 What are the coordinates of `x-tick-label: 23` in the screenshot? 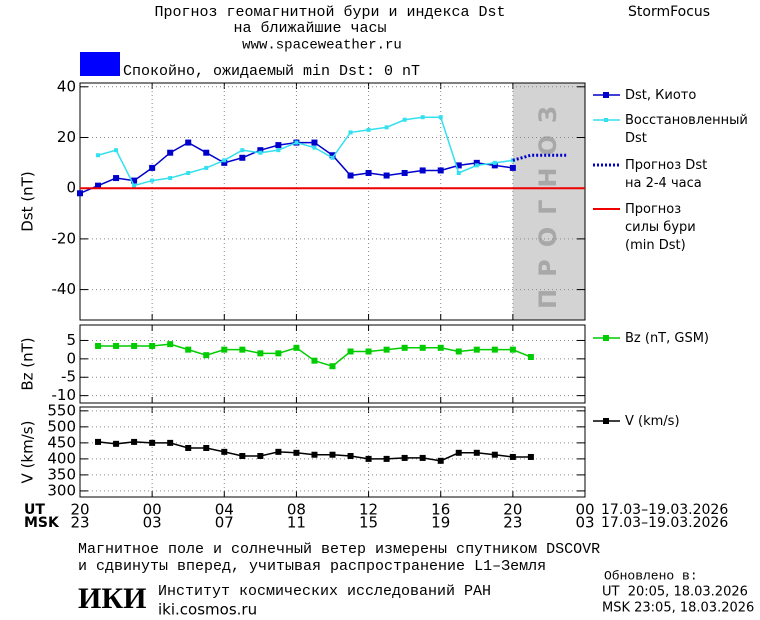 It's located at (512, 523).